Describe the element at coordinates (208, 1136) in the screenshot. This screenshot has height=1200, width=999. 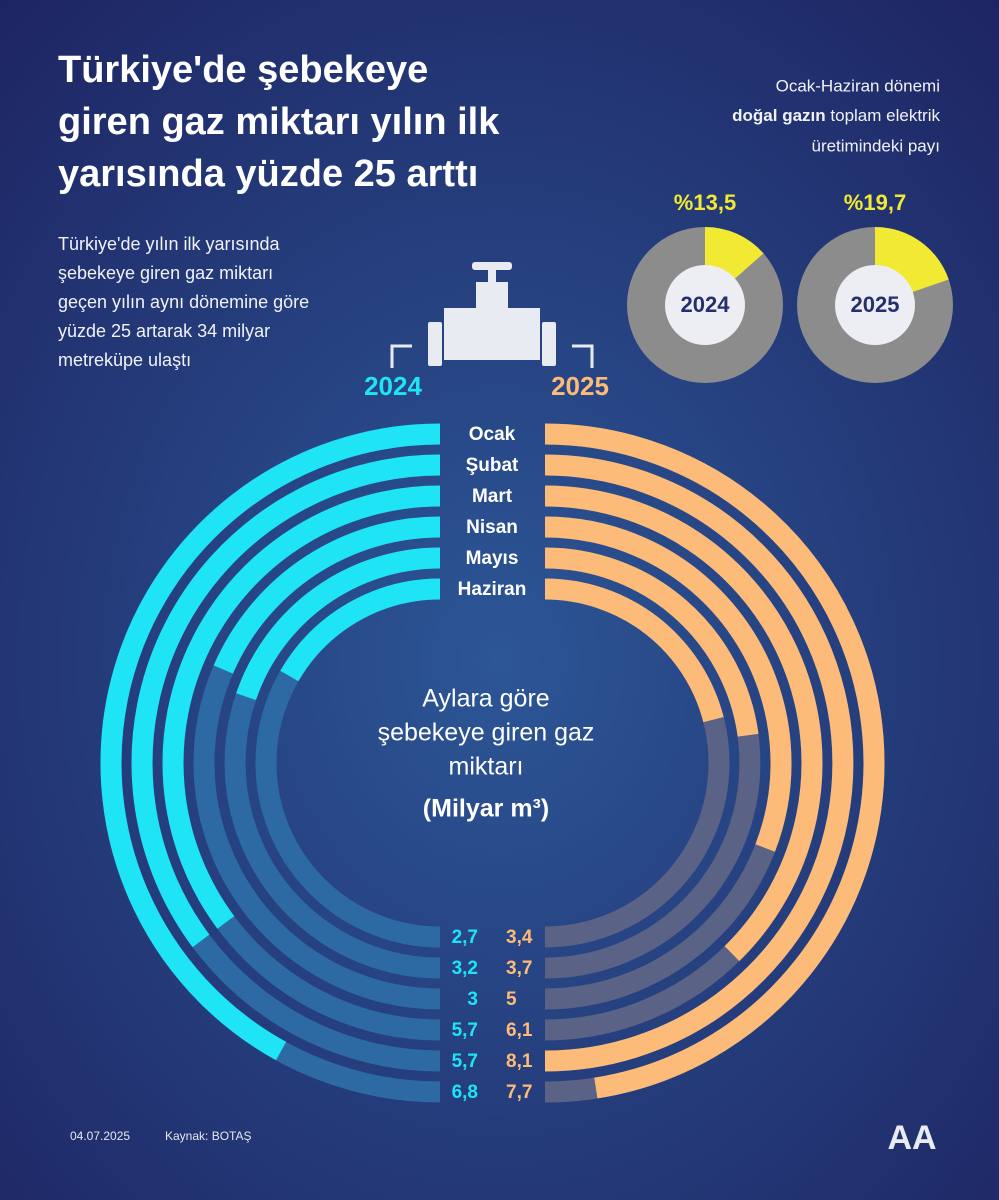
I see `source: Kaynak: BOTAŞ` at that location.